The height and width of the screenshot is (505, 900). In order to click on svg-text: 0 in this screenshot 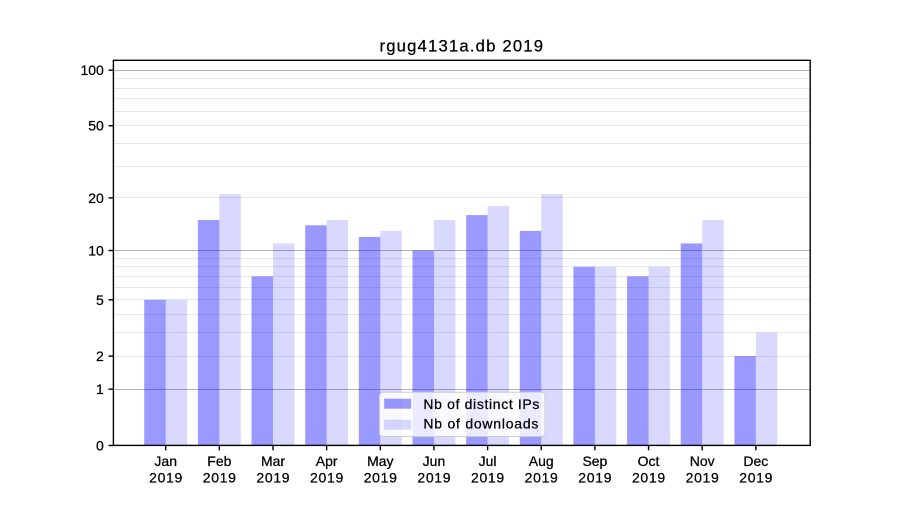, I will do `click(100, 446)`.